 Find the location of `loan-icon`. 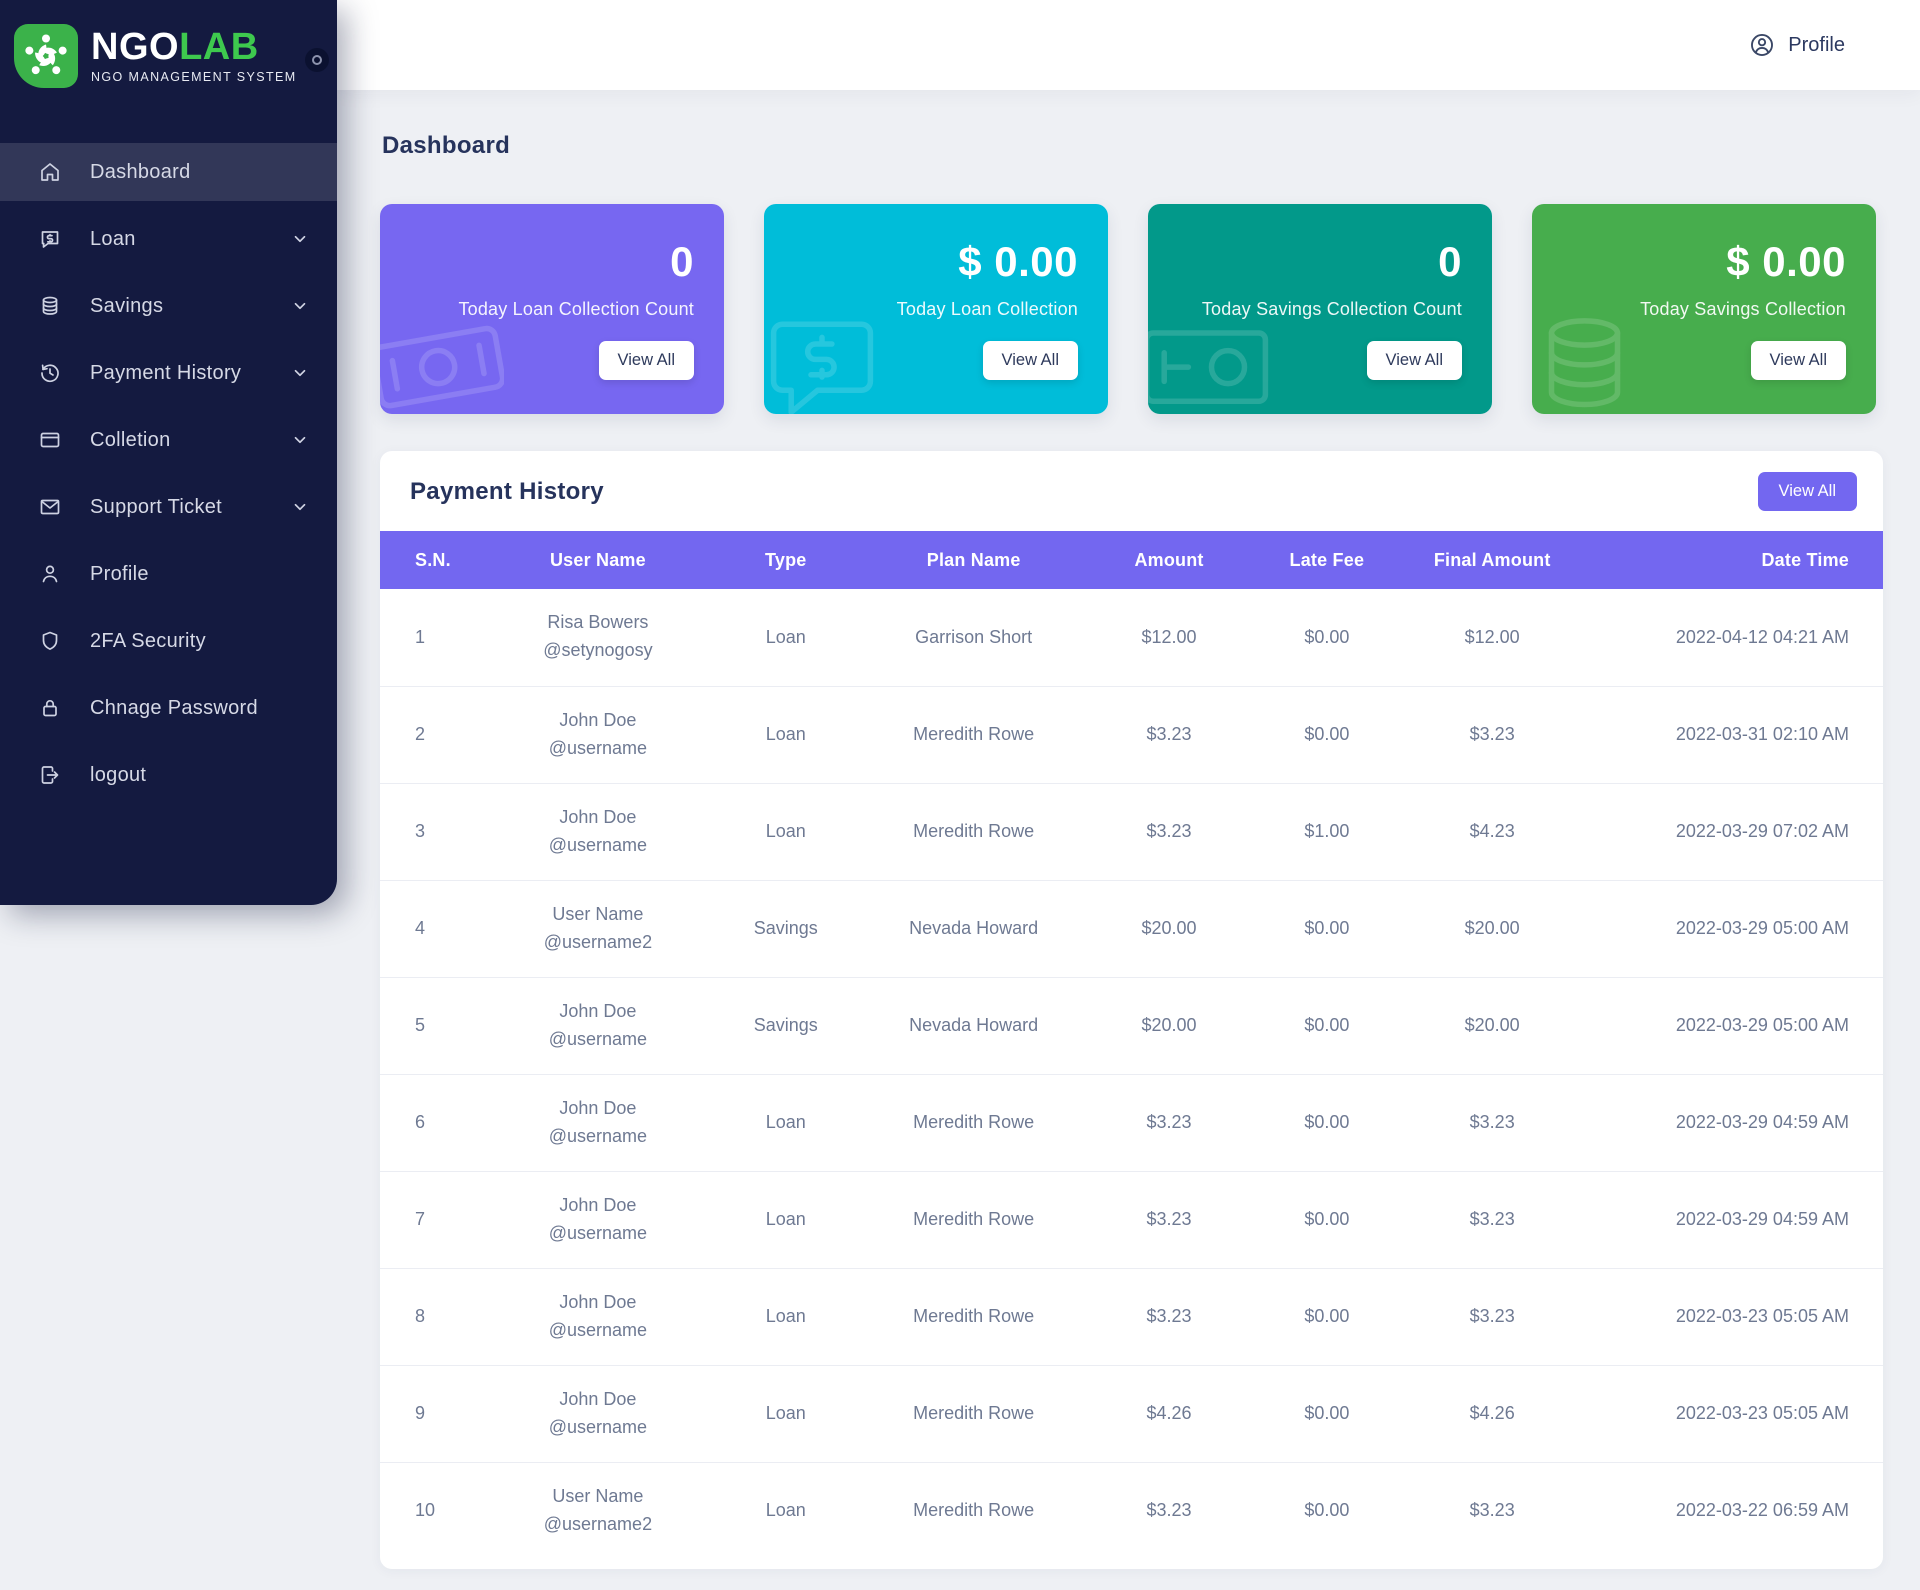

loan-icon is located at coordinates (50, 239).